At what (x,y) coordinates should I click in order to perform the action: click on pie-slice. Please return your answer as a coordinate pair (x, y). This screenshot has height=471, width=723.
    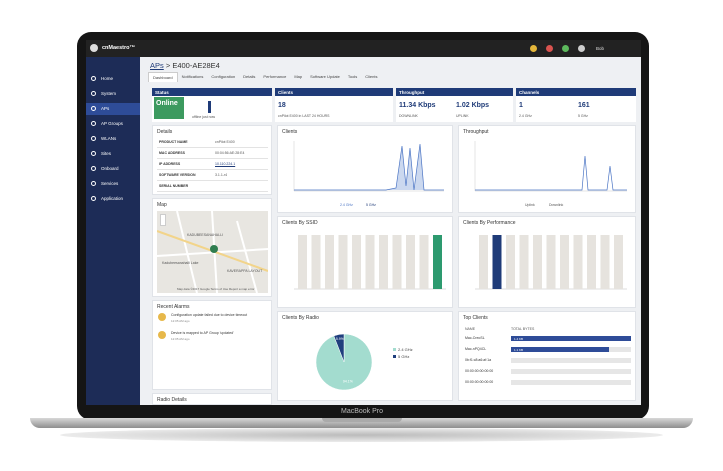
    Looking at the image, I should click on (339, 348).